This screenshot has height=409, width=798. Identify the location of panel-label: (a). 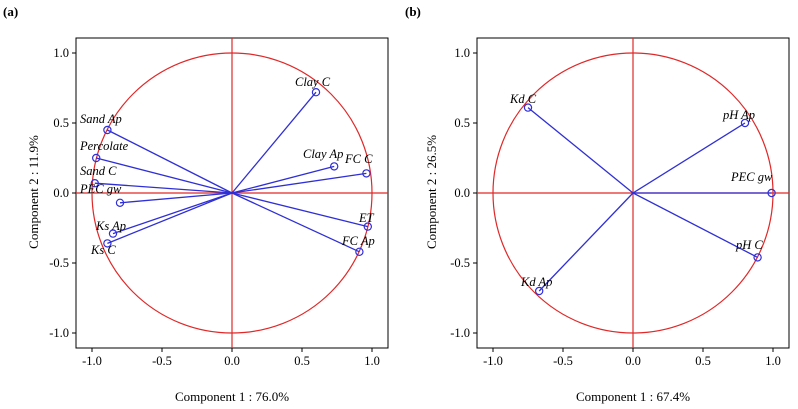
(10, 11).